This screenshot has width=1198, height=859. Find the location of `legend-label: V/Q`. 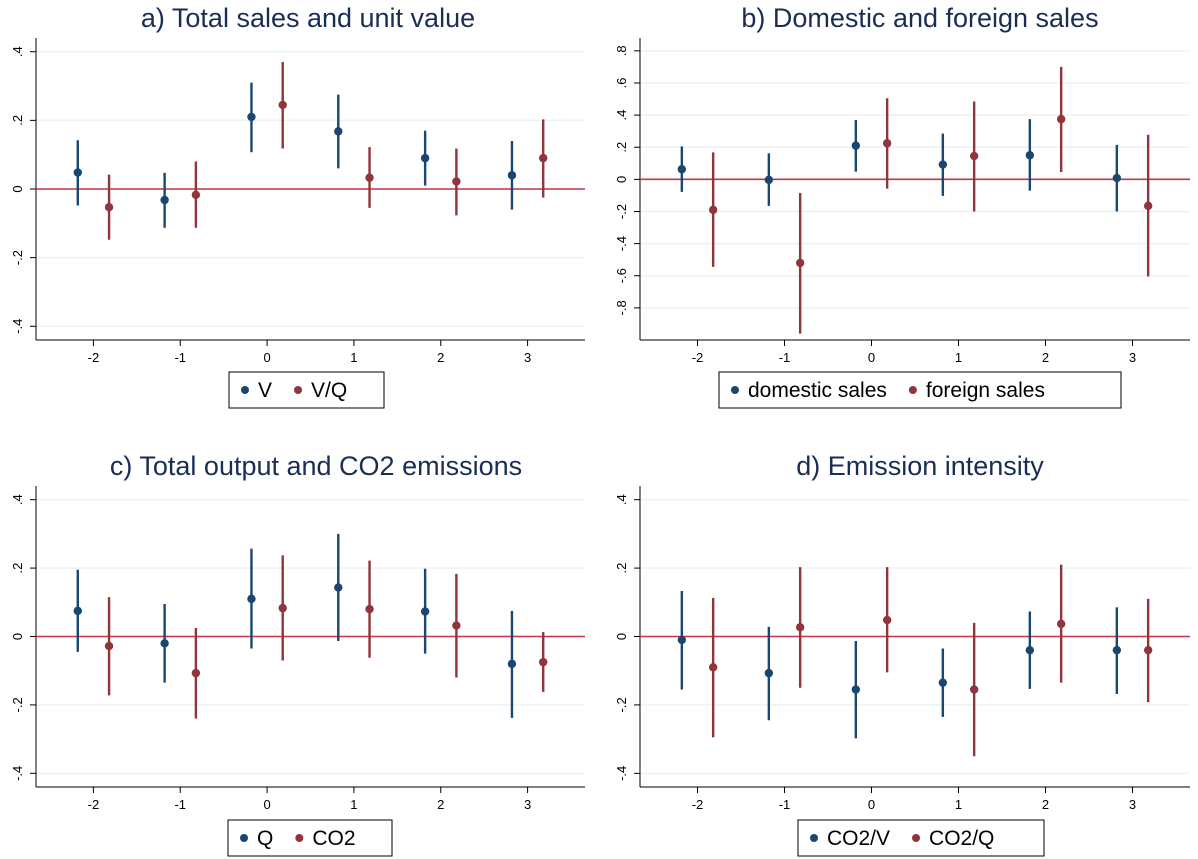

legend-label: V/Q is located at coordinates (329, 390).